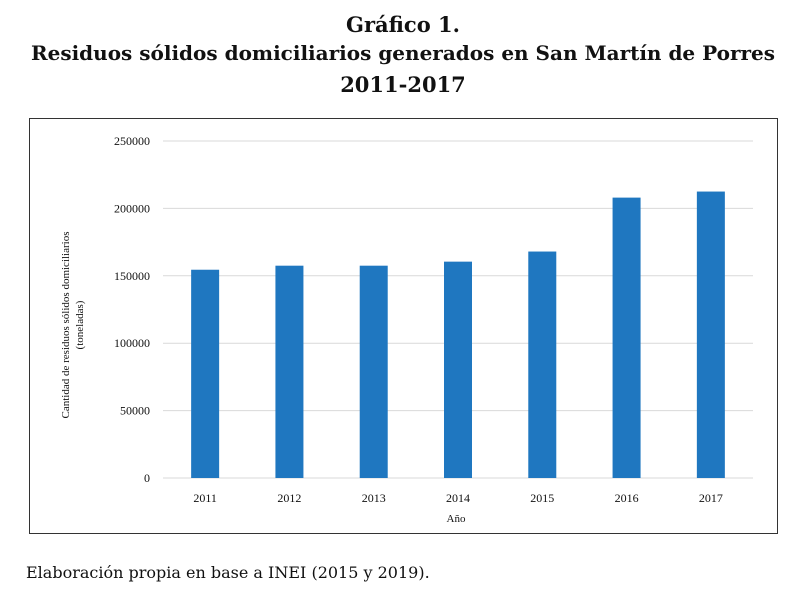 This screenshot has height=595, width=806. What do you see at coordinates (627, 498) in the screenshot?
I see `x-tick-label: 2016` at bounding box center [627, 498].